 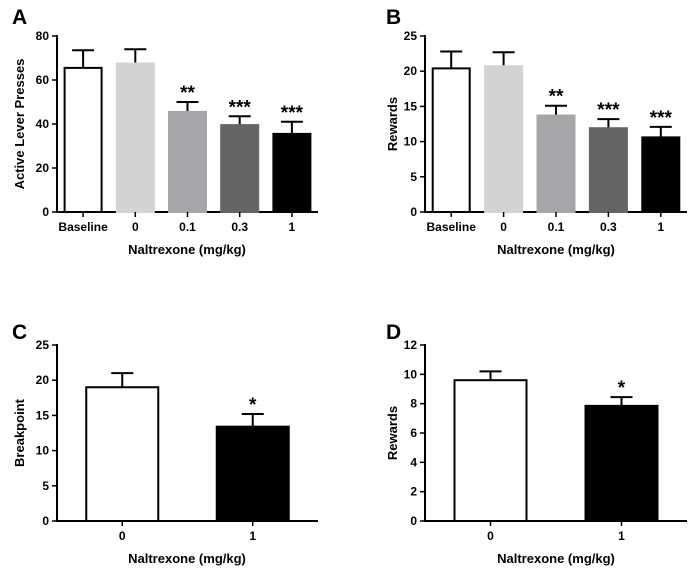 What do you see at coordinates (413, 404) in the screenshot?
I see `y-tick-label: 8` at bounding box center [413, 404].